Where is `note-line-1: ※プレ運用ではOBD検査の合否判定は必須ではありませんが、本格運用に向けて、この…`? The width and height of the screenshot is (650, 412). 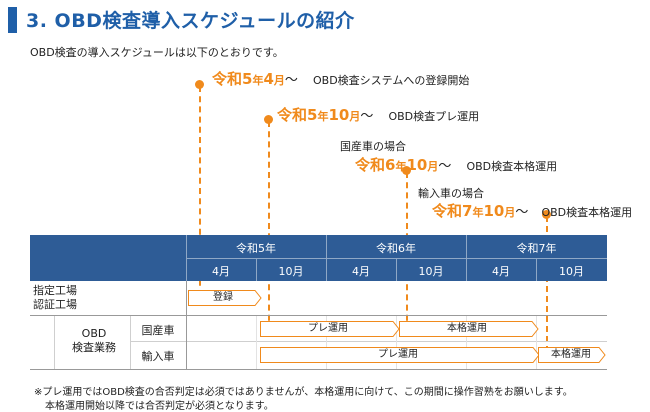 note-line-1: ※プレ運用ではOBD検査の合否判定は必須ではありませんが、本格運用に向けて、この… is located at coordinates (303, 392).